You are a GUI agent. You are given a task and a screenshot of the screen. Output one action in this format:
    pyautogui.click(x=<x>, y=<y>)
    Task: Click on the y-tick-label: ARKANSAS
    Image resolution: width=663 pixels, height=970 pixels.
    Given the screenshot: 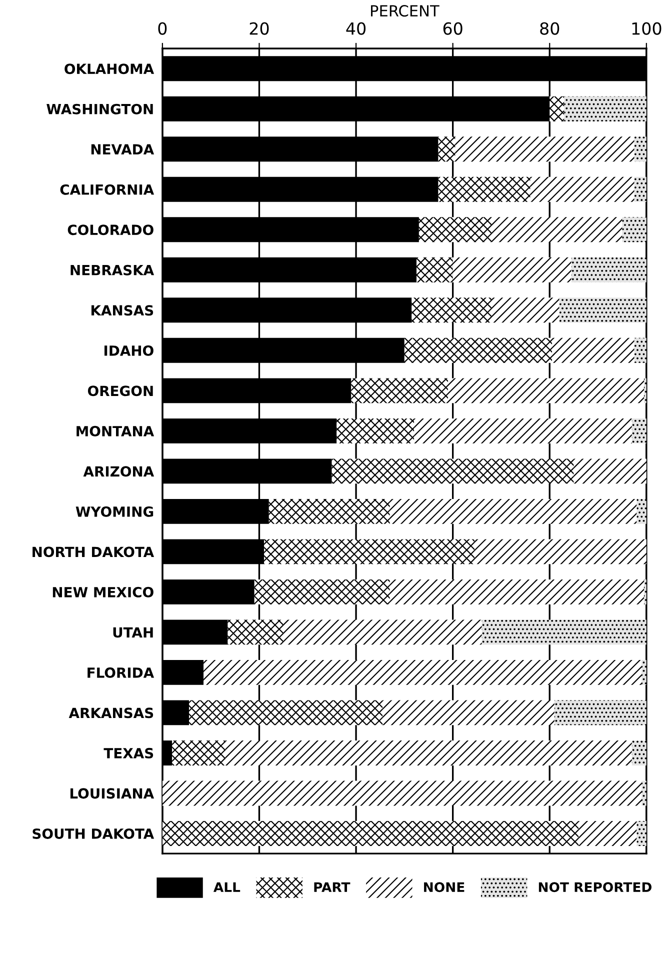 What is the action you would take?
    pyautogui.click(x=111, y=713)
    